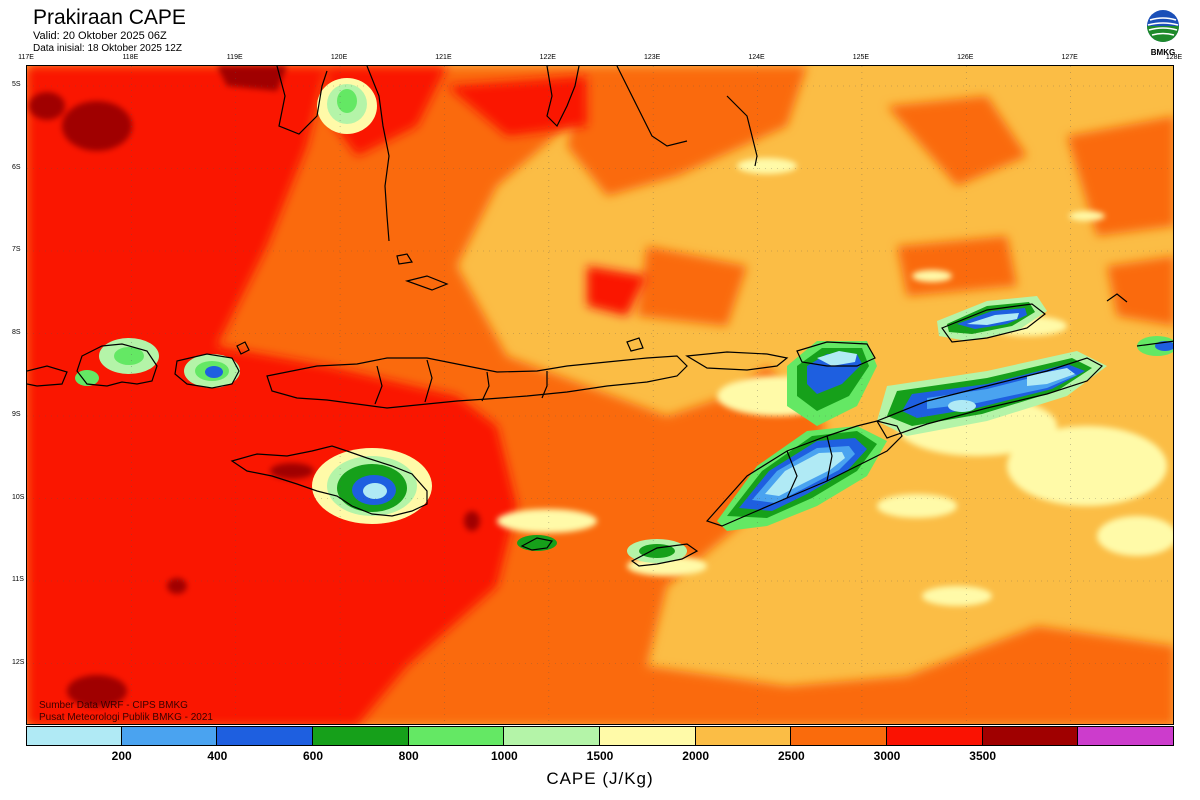  What do you see at coordinates (100, 36) in the screenshot?
I see `valid-time: Valid: 20 Oktober 2025 06Z` at bounding box center [100, 36].